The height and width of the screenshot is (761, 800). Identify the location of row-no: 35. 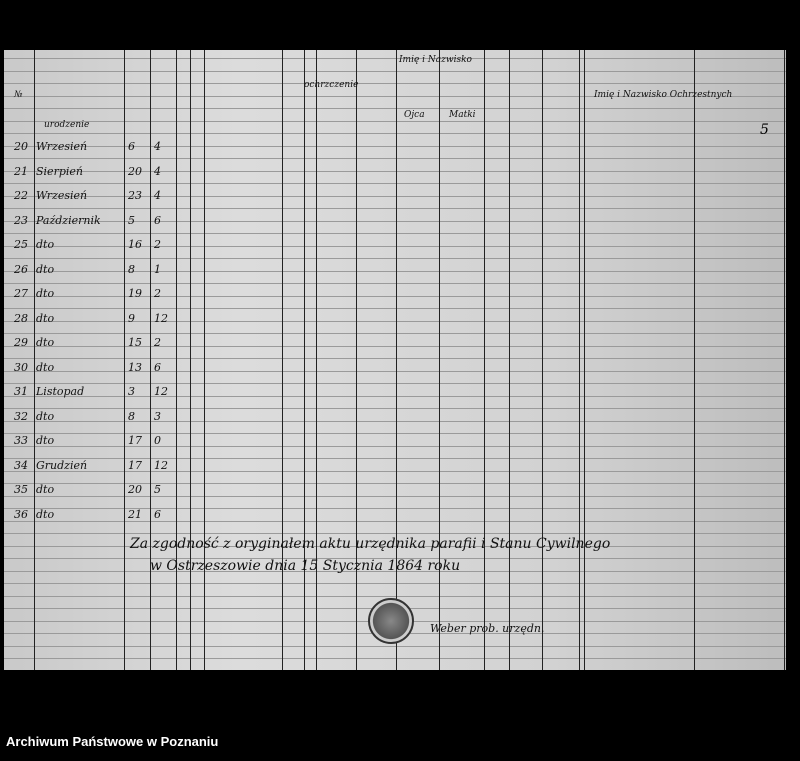
(21, 489).